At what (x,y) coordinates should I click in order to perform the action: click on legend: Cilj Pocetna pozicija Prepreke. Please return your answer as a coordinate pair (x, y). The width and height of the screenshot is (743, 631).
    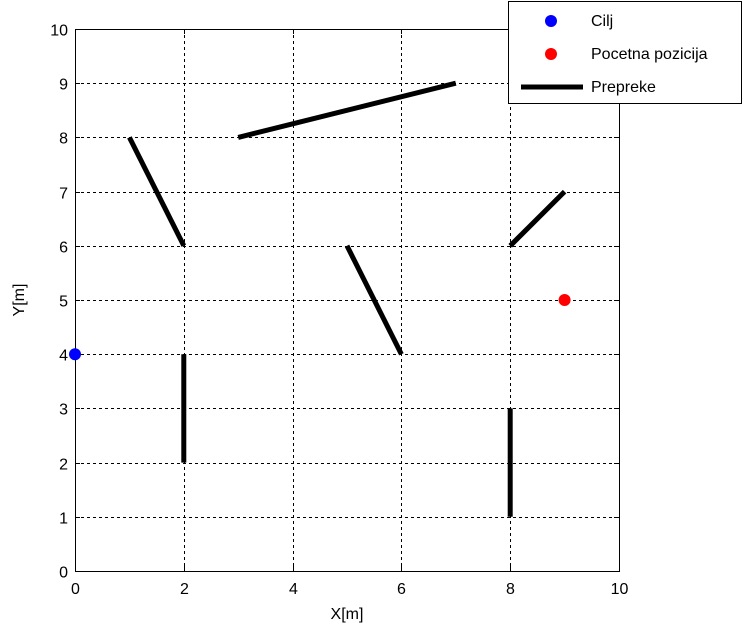
    Looking at the image, I should click on (625, 52).